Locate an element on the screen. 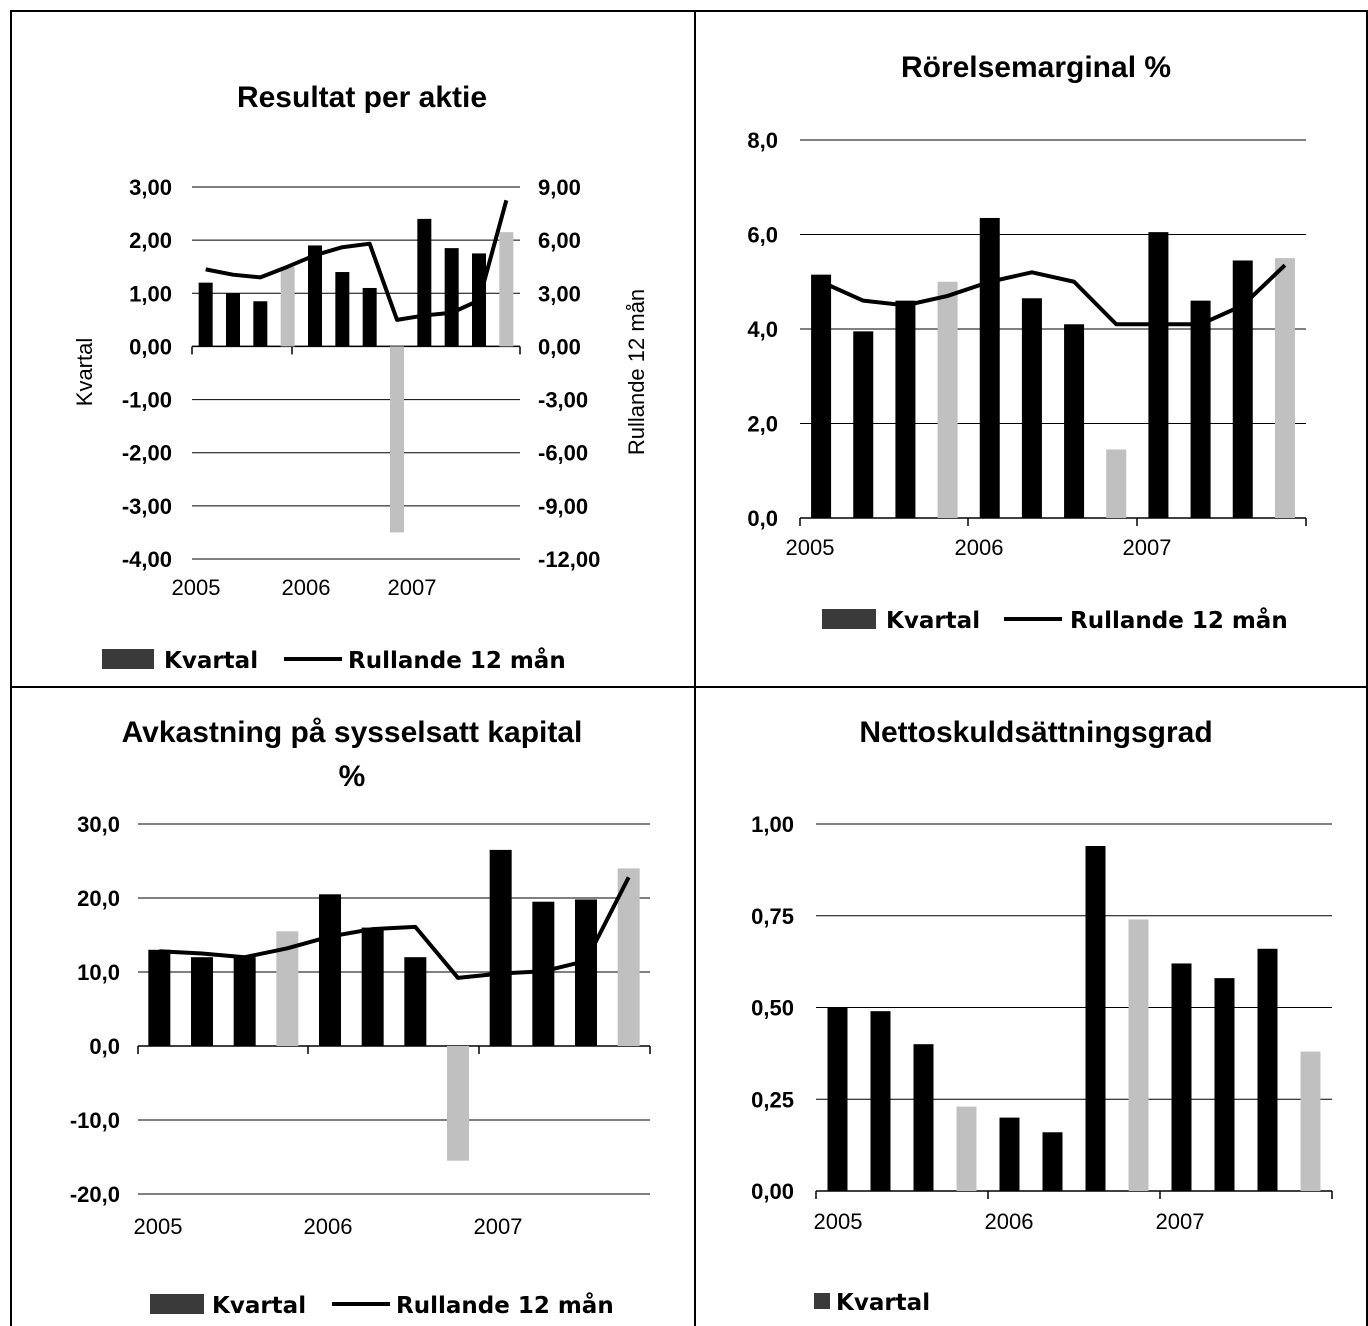 This screenshot has width=1368, height=1326. y2-tick-label: 9,00 is located at coordinates (559, 187).